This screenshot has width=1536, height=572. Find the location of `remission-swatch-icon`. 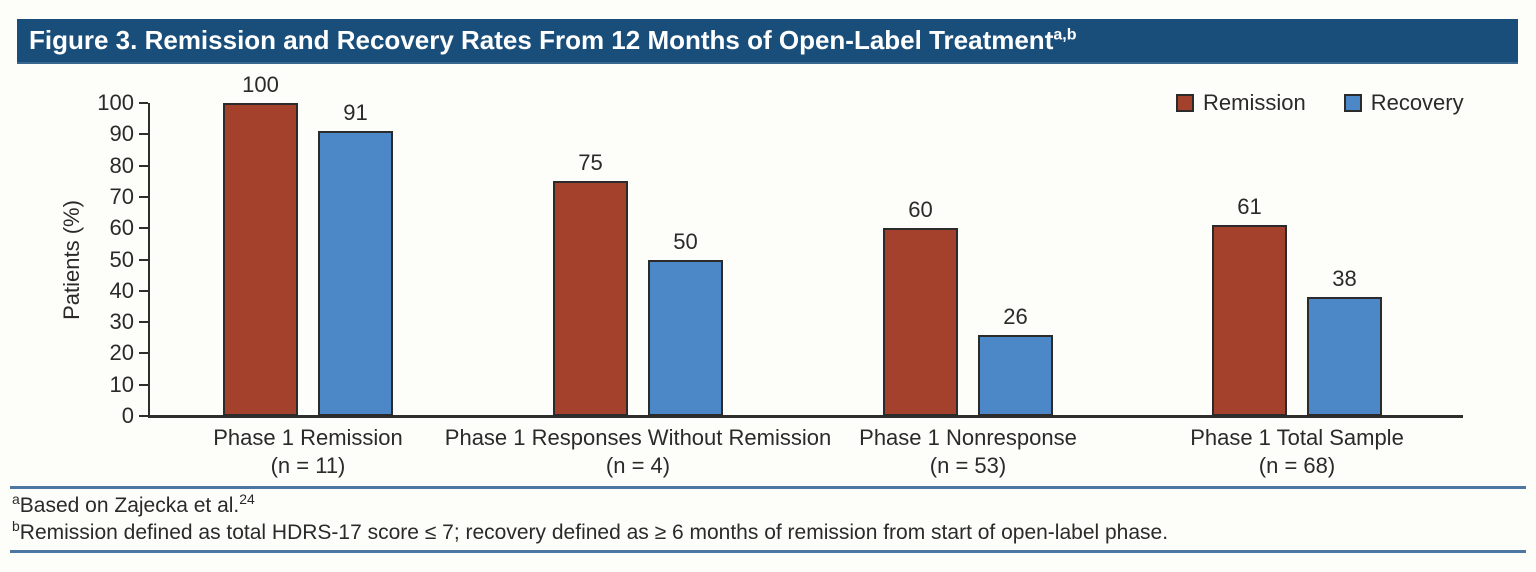

remission-swatch-icon is located at coordinates (1185, 103).